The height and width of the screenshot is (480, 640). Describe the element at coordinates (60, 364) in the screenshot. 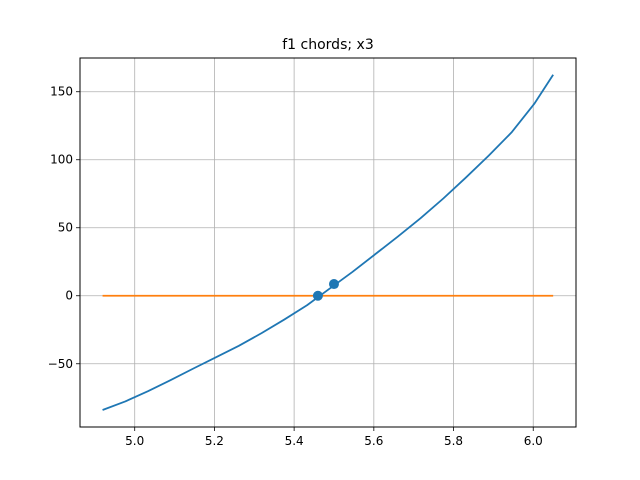

I see `y-tick-label: −50` at that location.